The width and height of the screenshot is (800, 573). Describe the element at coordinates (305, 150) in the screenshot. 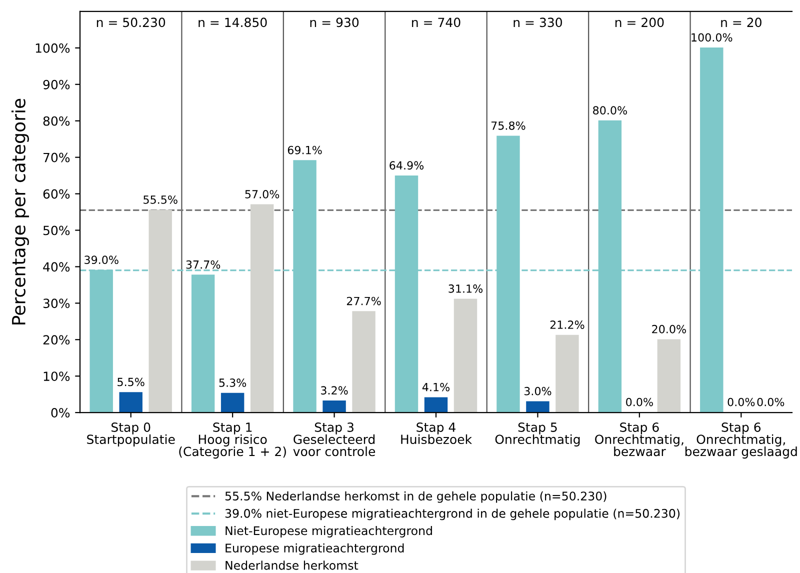

I see `data-label: 69.1%` at that location.